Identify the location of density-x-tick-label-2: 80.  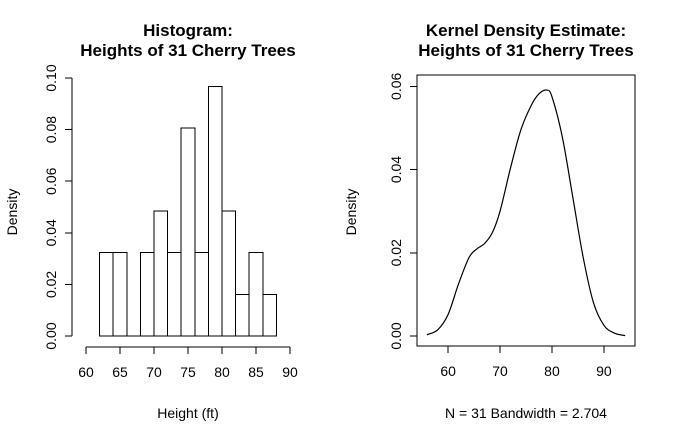
(552, 371).